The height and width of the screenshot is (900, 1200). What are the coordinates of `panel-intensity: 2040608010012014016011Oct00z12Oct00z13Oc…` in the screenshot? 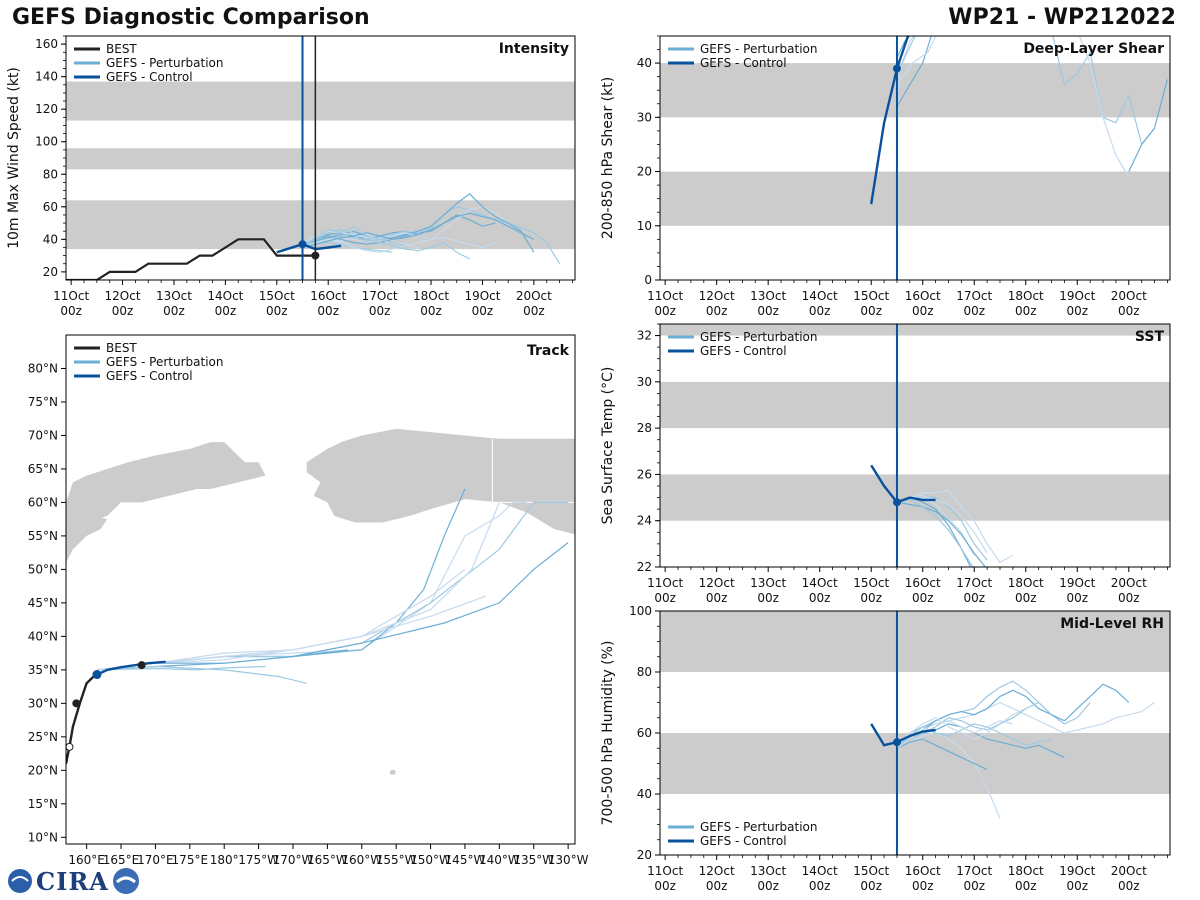 It's located at (291, 176).